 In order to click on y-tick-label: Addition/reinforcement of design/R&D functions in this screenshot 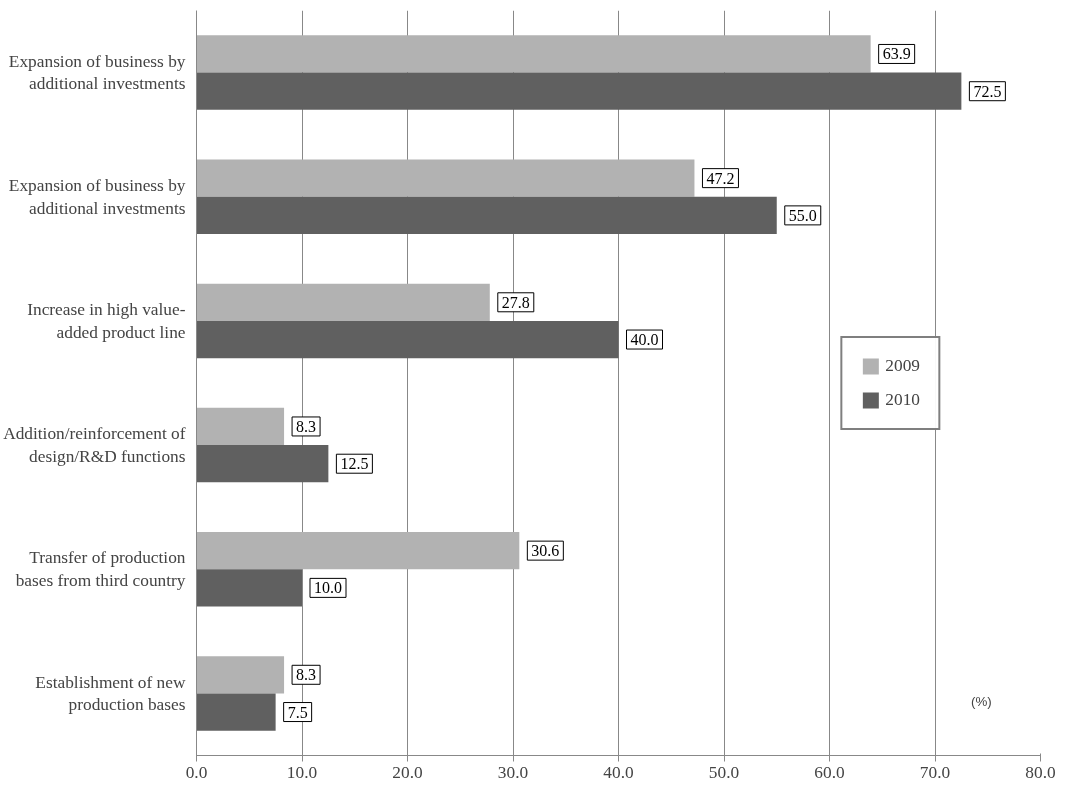, I will do `click(94, 445)`.